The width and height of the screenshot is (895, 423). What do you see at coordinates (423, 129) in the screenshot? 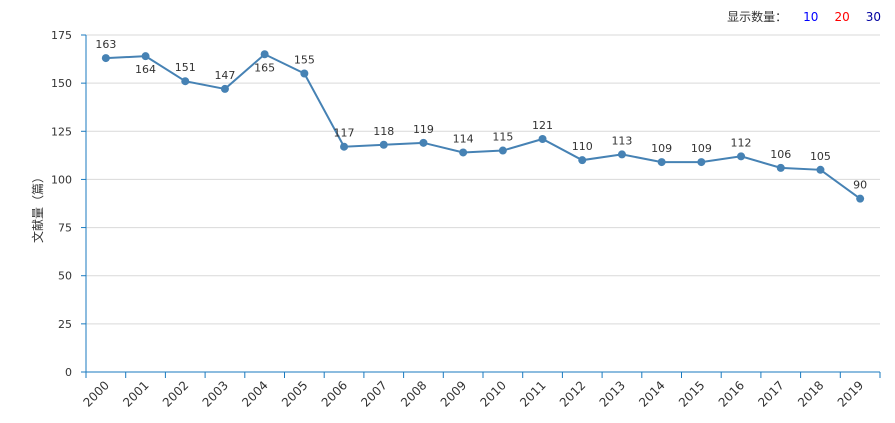
I see `data-label: 119` at bounding box center [423, 129].